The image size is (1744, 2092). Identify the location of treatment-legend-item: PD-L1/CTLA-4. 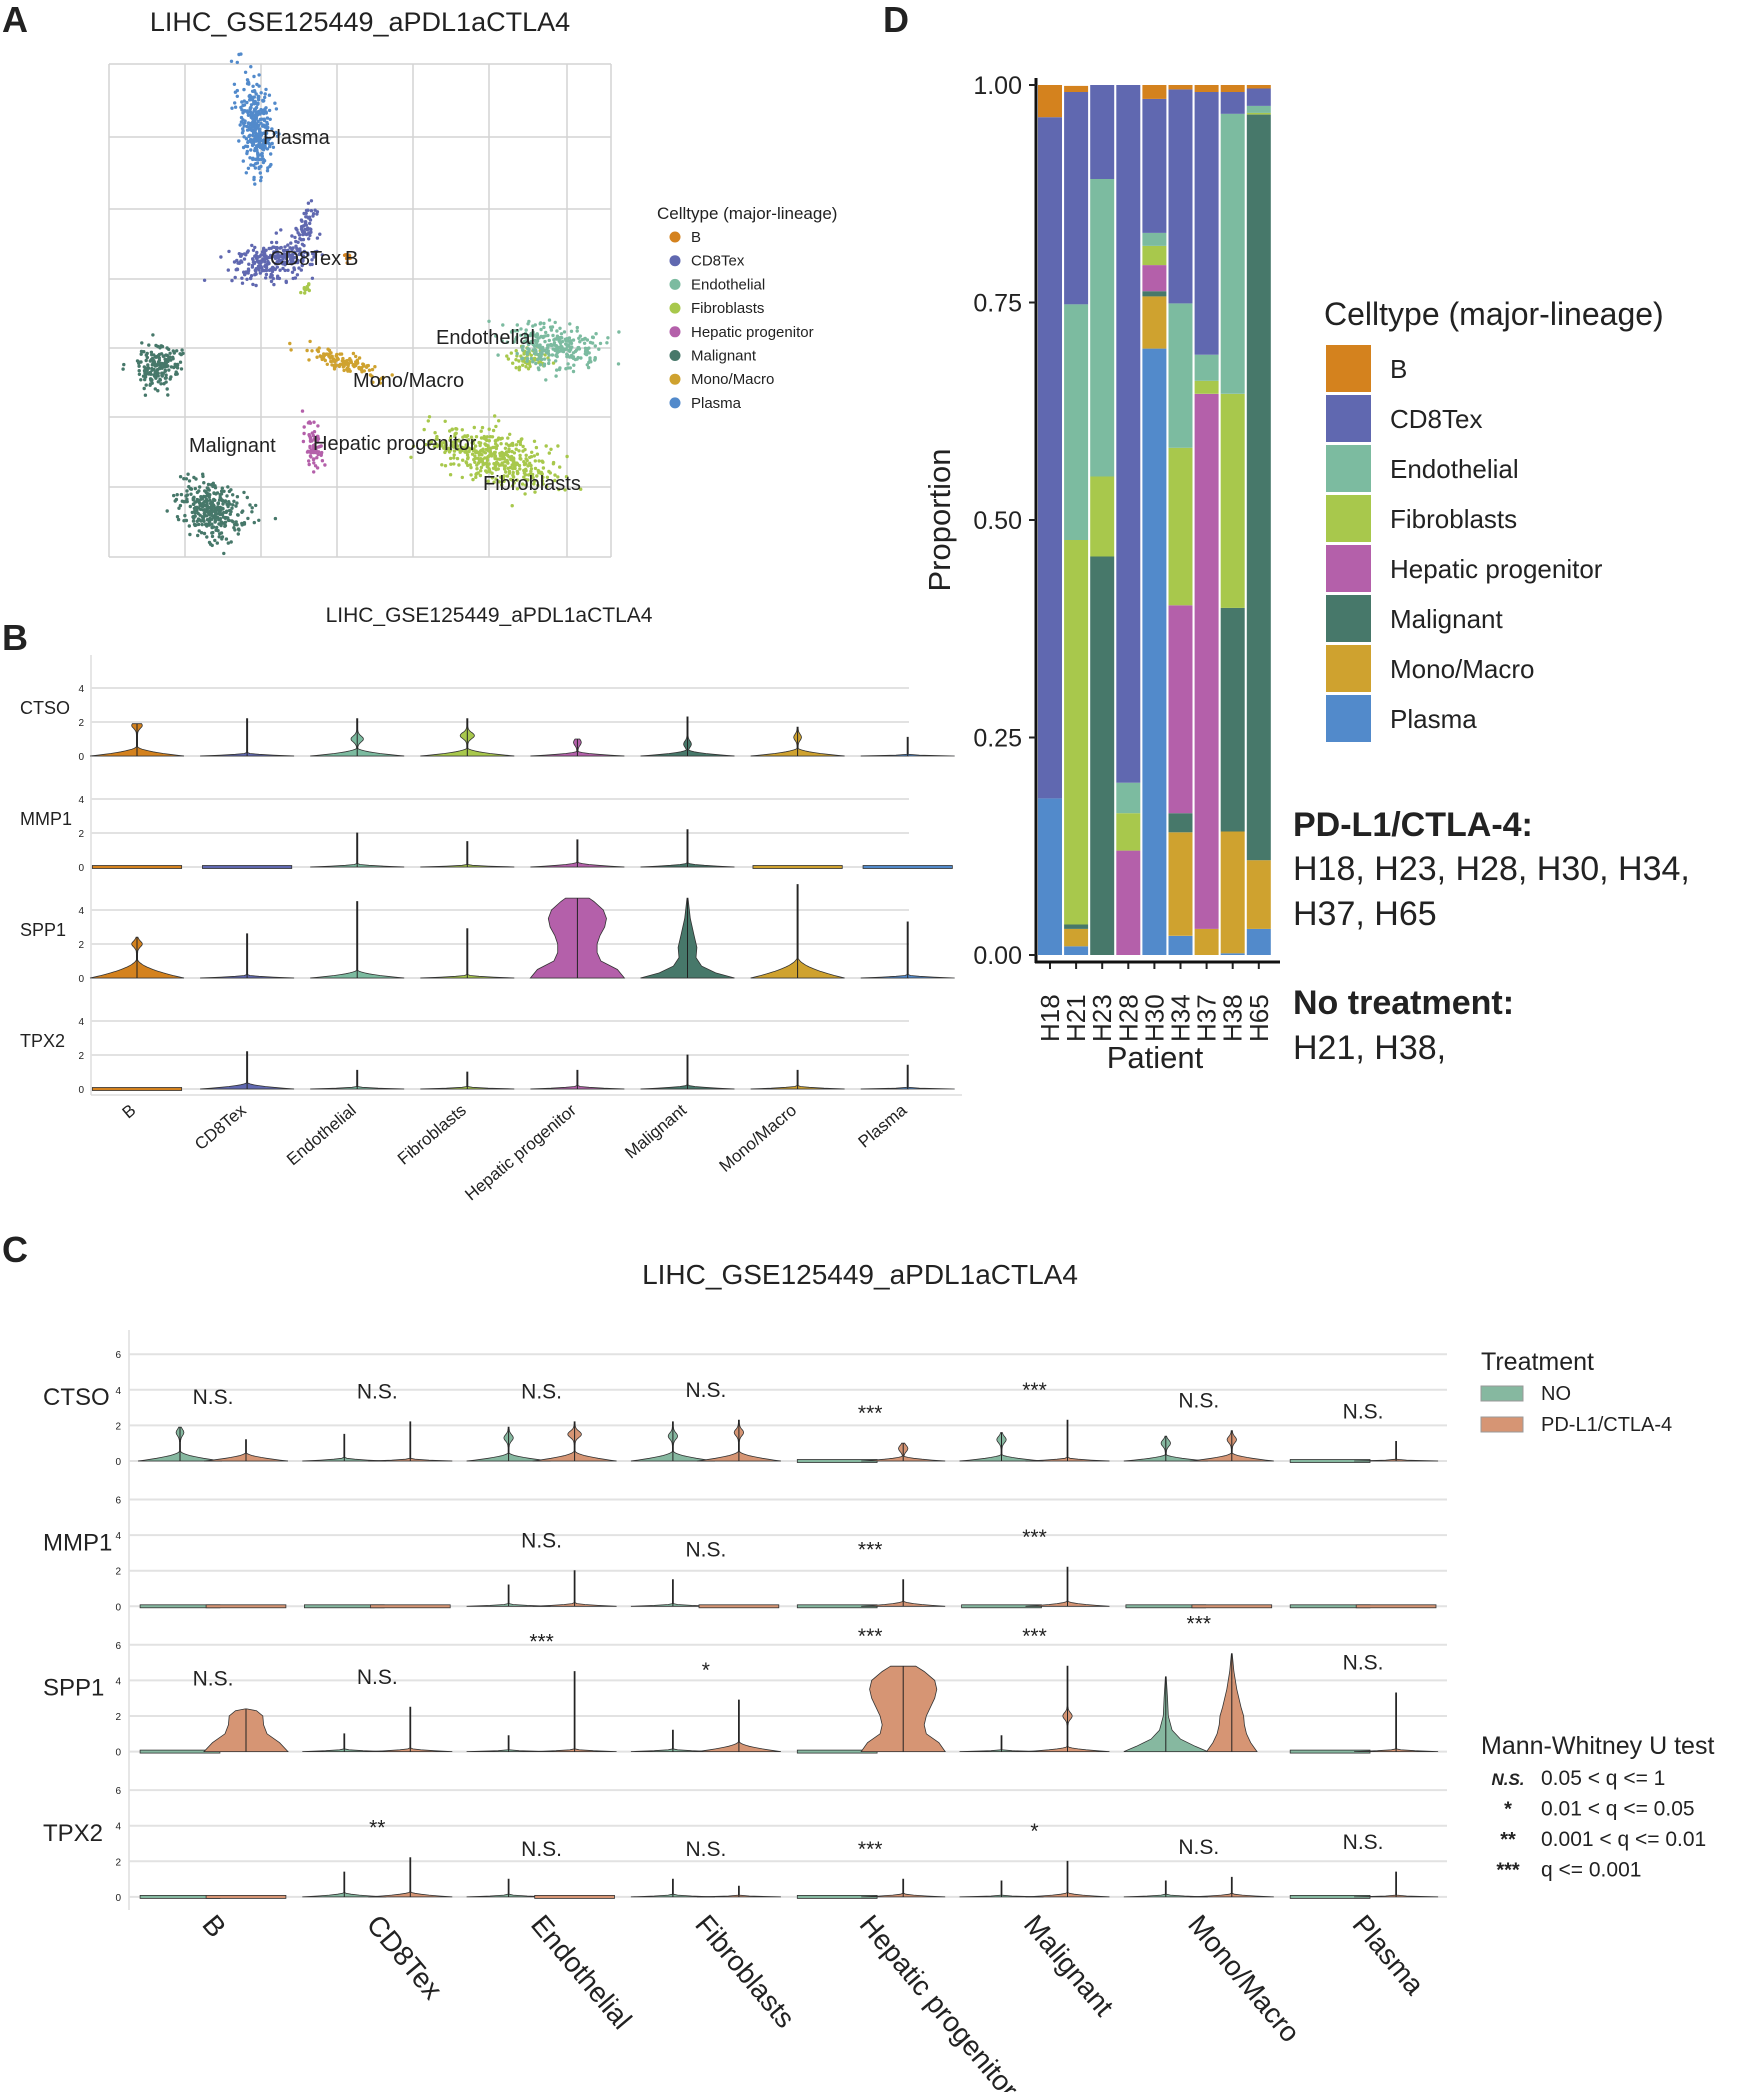
(1606, 1425).